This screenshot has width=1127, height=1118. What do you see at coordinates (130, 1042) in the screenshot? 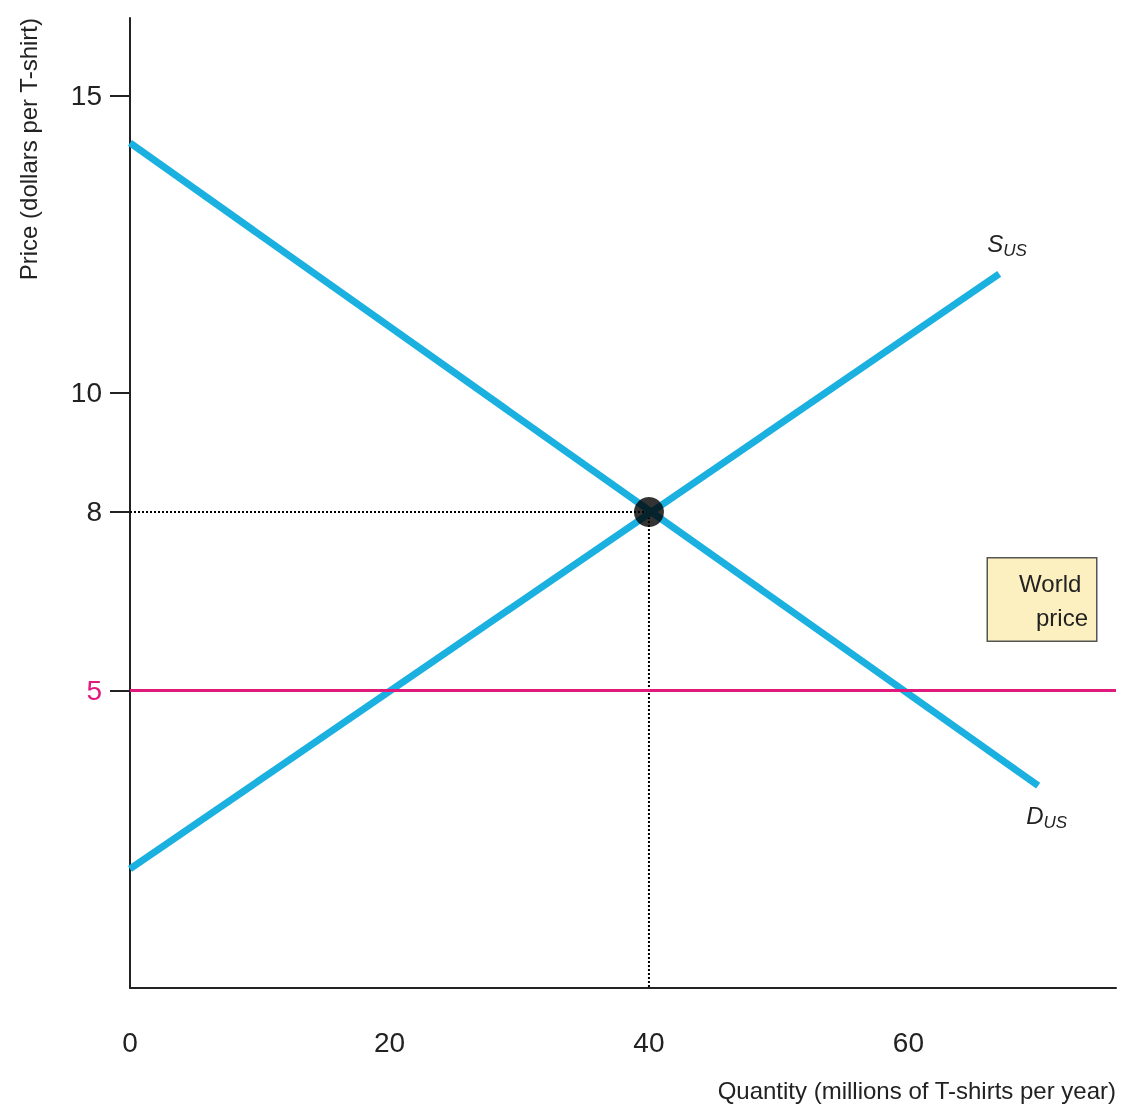
I see `x-tick-label: 0` at bounding box center [130, 1042].